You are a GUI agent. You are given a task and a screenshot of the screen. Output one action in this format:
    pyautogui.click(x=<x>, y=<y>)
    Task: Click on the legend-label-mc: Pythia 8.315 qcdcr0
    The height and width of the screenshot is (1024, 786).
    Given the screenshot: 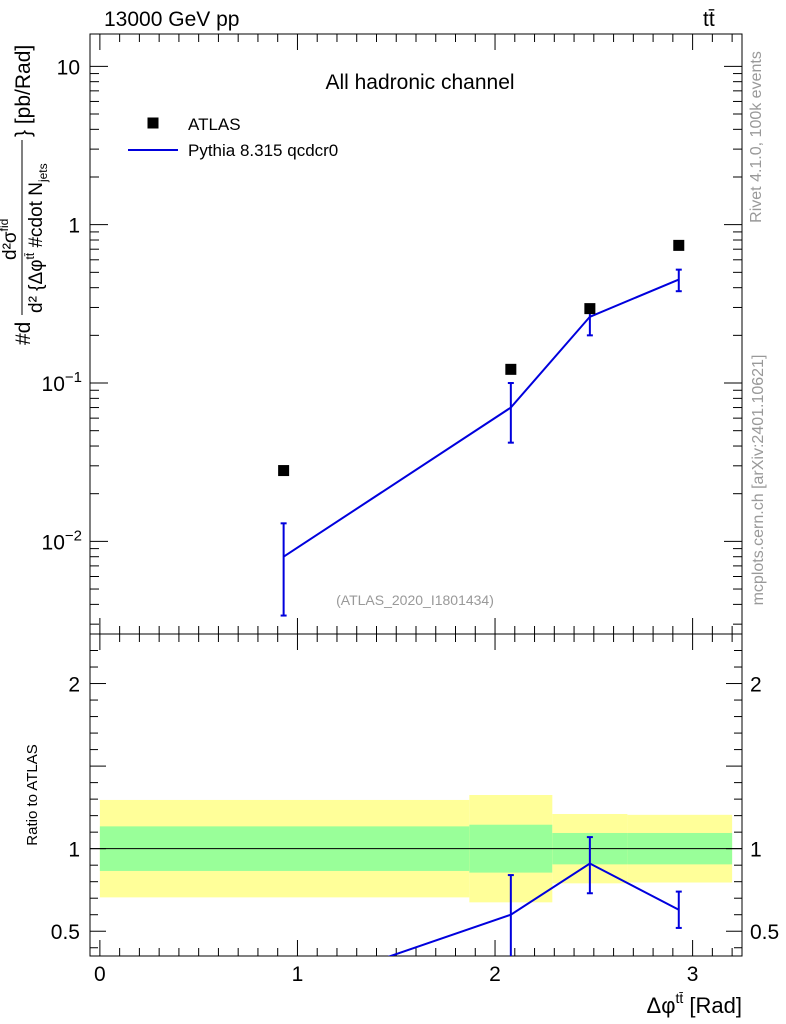 What is the action you would take?
    pyautogui.click(x=263, y=150)
    